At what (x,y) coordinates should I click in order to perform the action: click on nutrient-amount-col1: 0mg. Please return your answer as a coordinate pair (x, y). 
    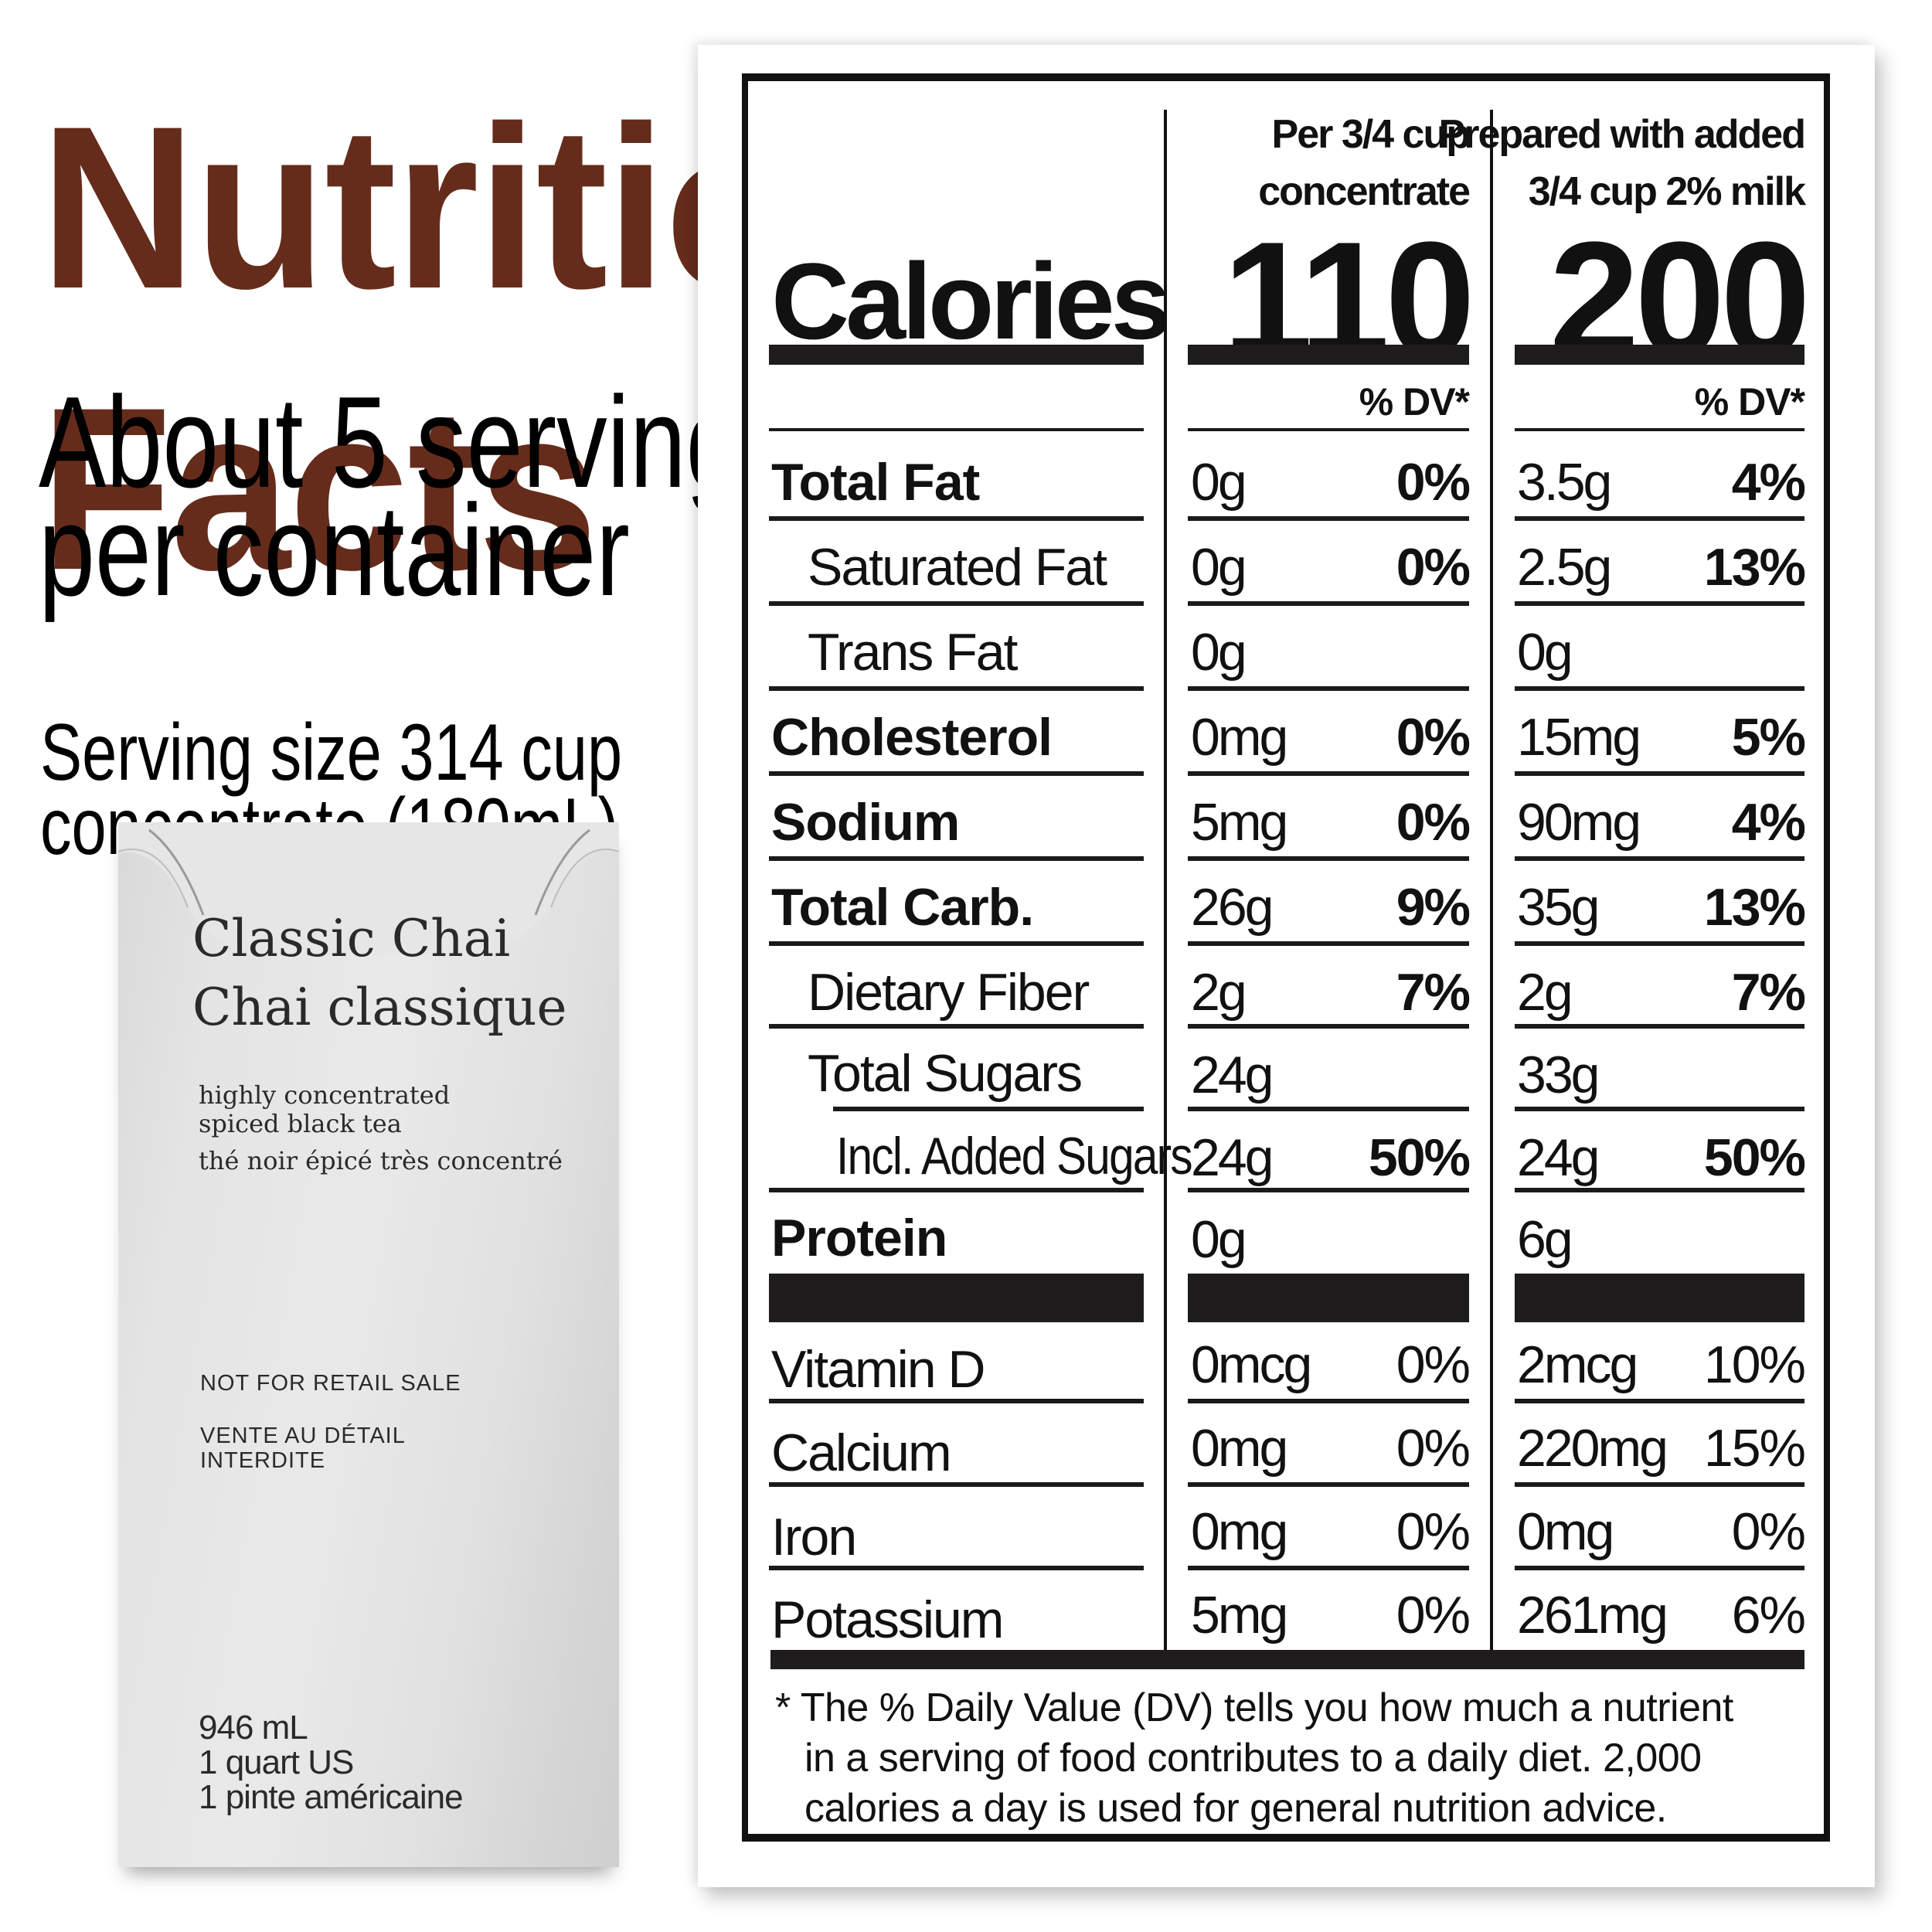
    Looking at the image, I should click on (1240, 738).